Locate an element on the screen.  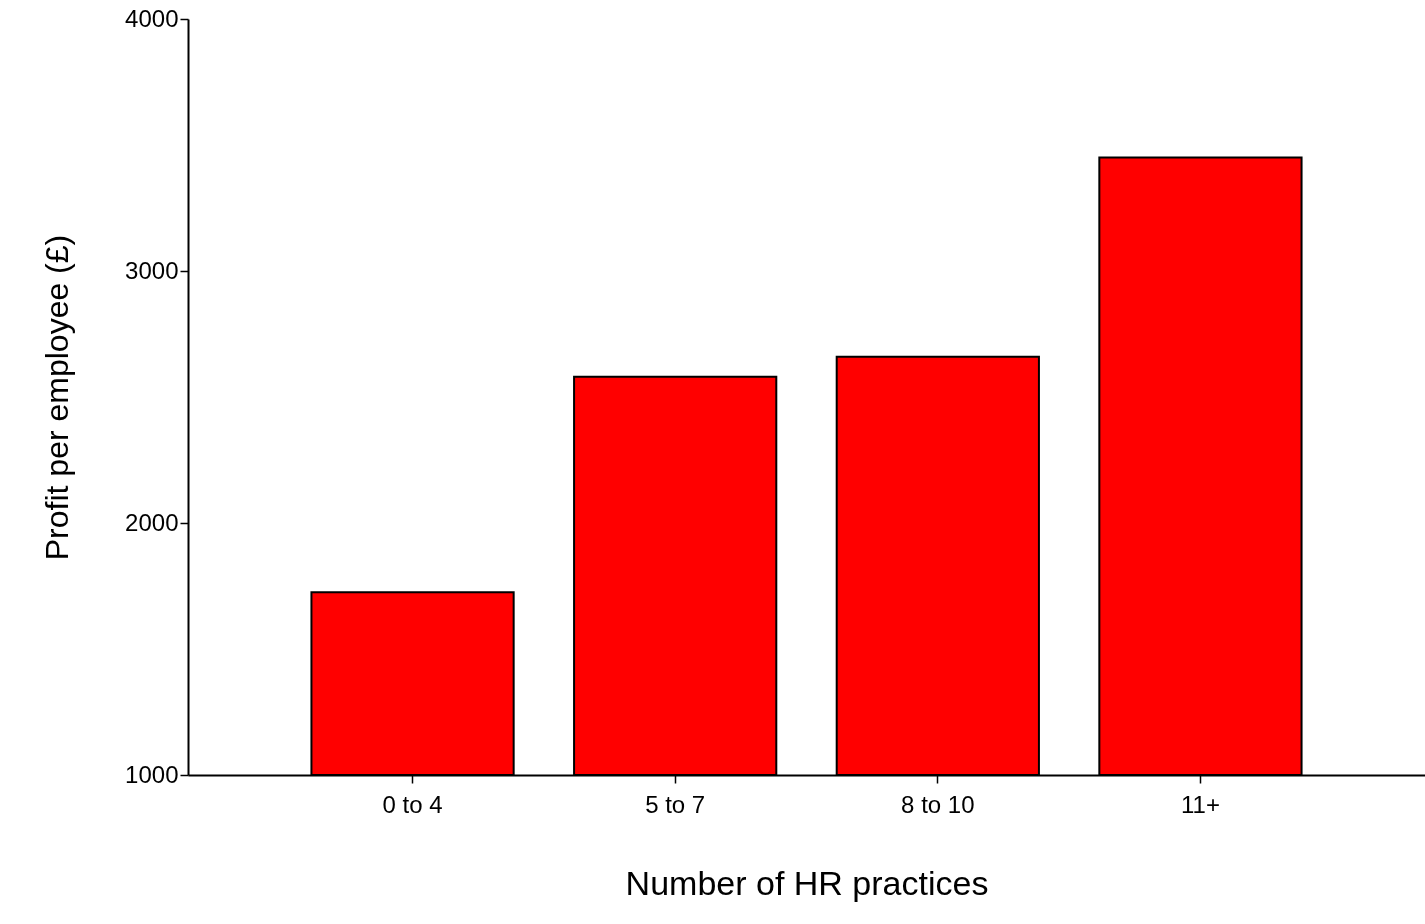
y-tick-label: 2000 is located at coordinates (152, 522).